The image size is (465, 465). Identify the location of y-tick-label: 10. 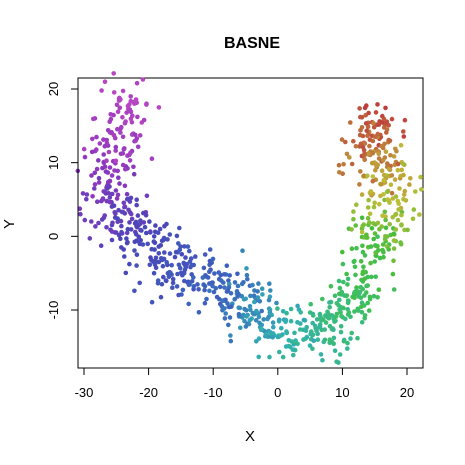
(53, 162).